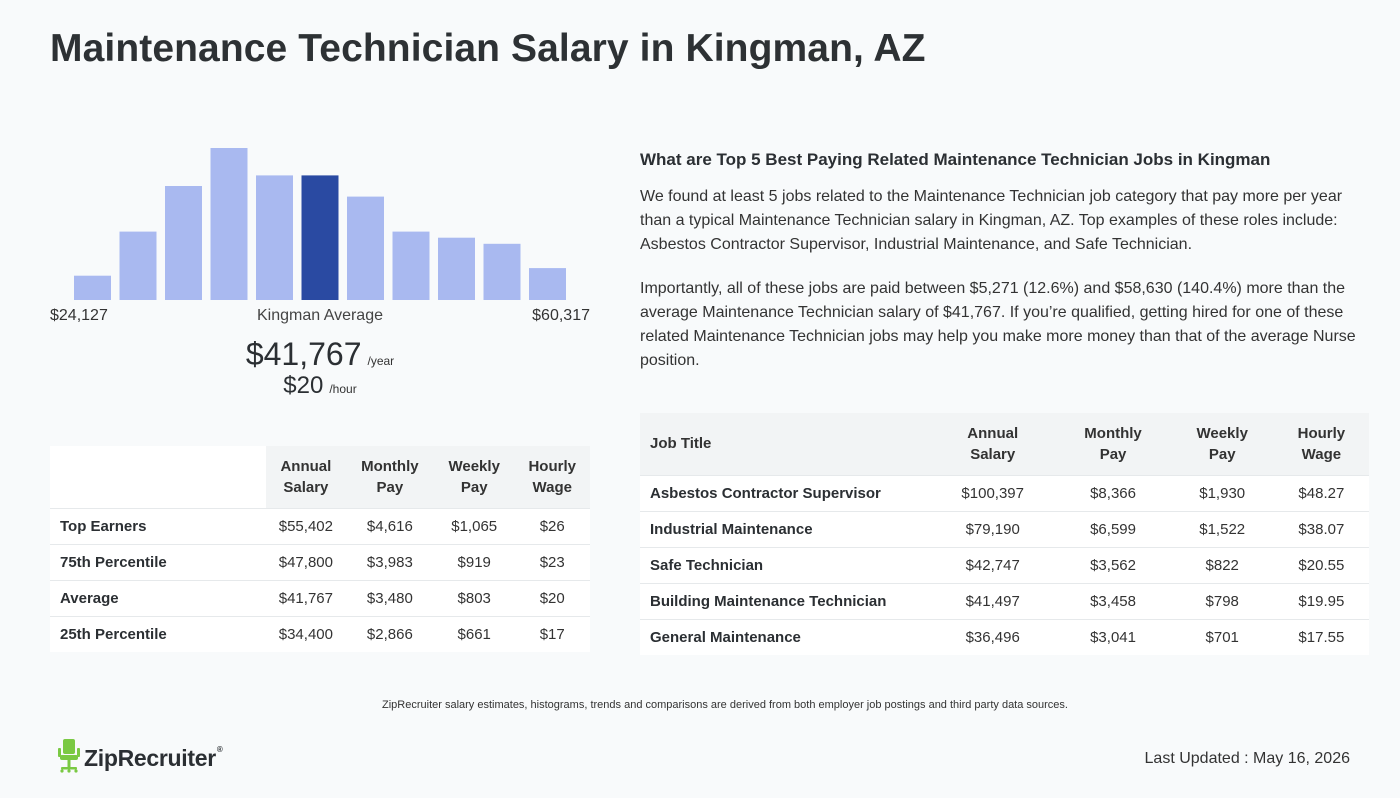 The height and width of the screenshot is (798, 1400). Describe the element at coordinates (79, 315) in the screenshot. I see `histogram-min-label: $24,127` at that location.